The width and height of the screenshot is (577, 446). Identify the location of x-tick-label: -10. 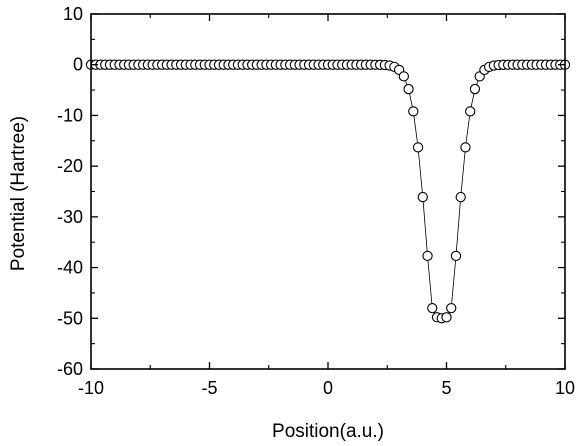
(91, 388).